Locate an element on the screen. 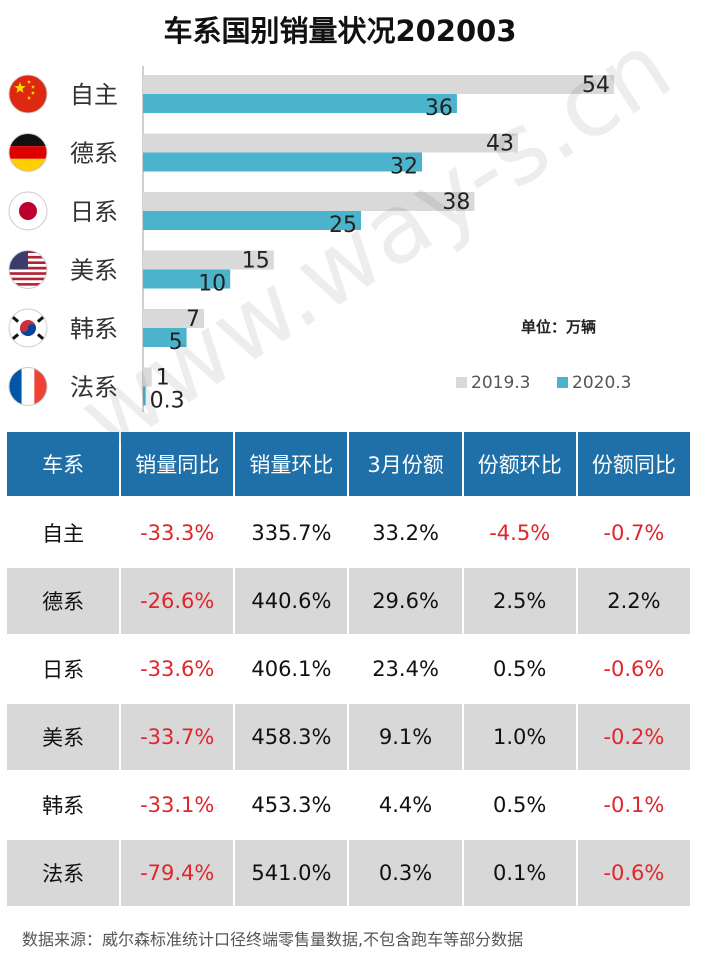 The image size is (717, 956). bar-2020.3-韩系 is located at coordinates (165, 337).